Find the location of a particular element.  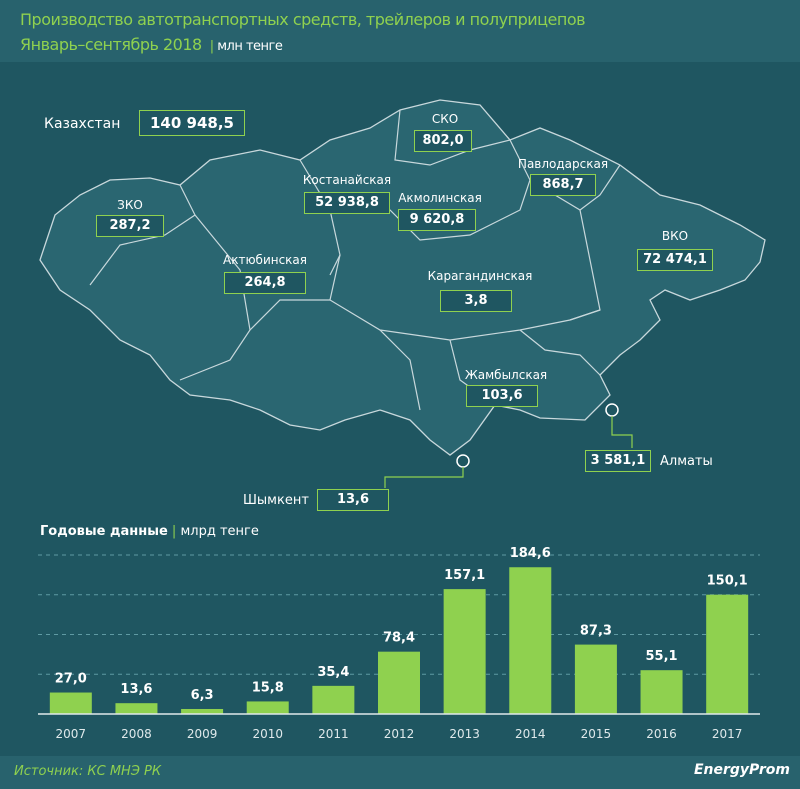

region-label-pavlodar: Павлодарская is located at coordinates (563, 164).